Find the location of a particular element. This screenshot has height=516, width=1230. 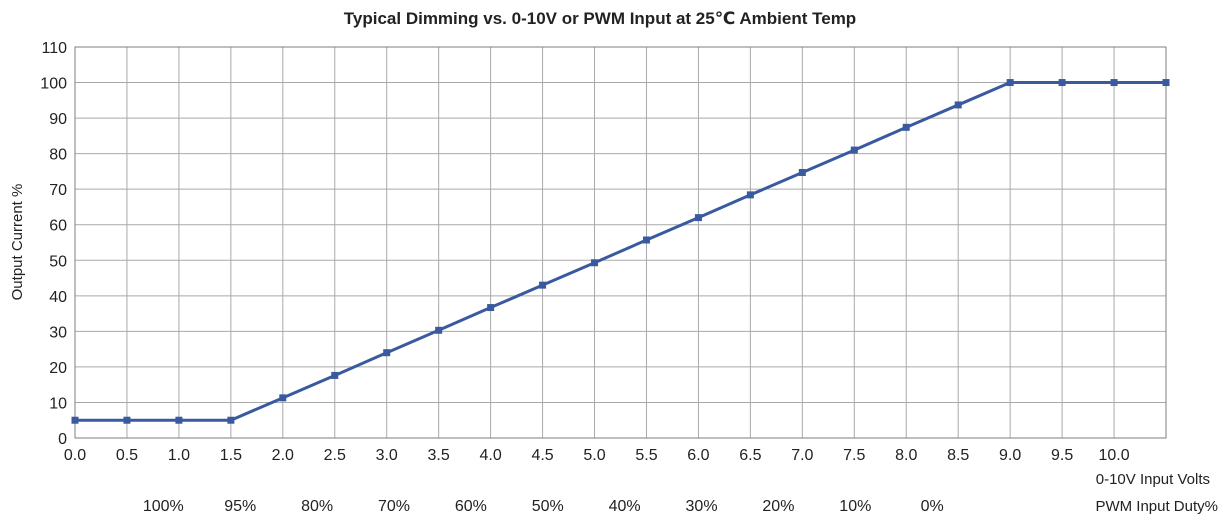

pwm-duty-label: 80% is located at coordinates (317, 506).